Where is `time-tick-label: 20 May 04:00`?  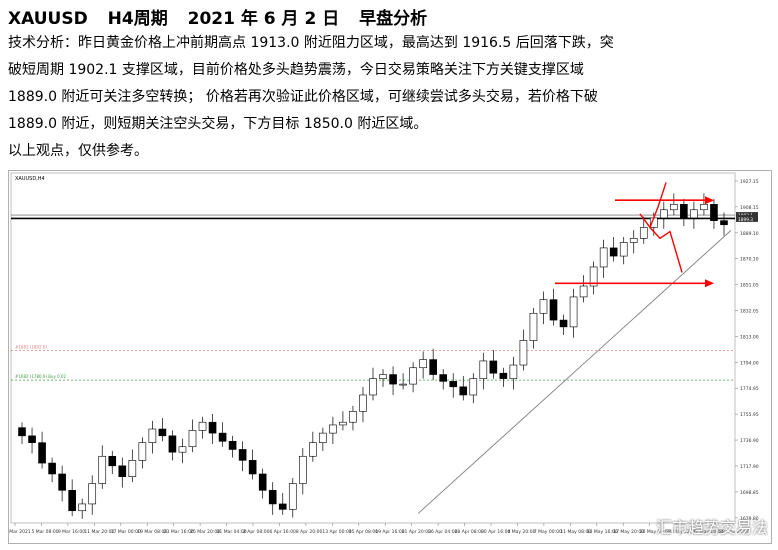 time-tick-label: 20 May 04:00 is located at coordinates (655, 532).